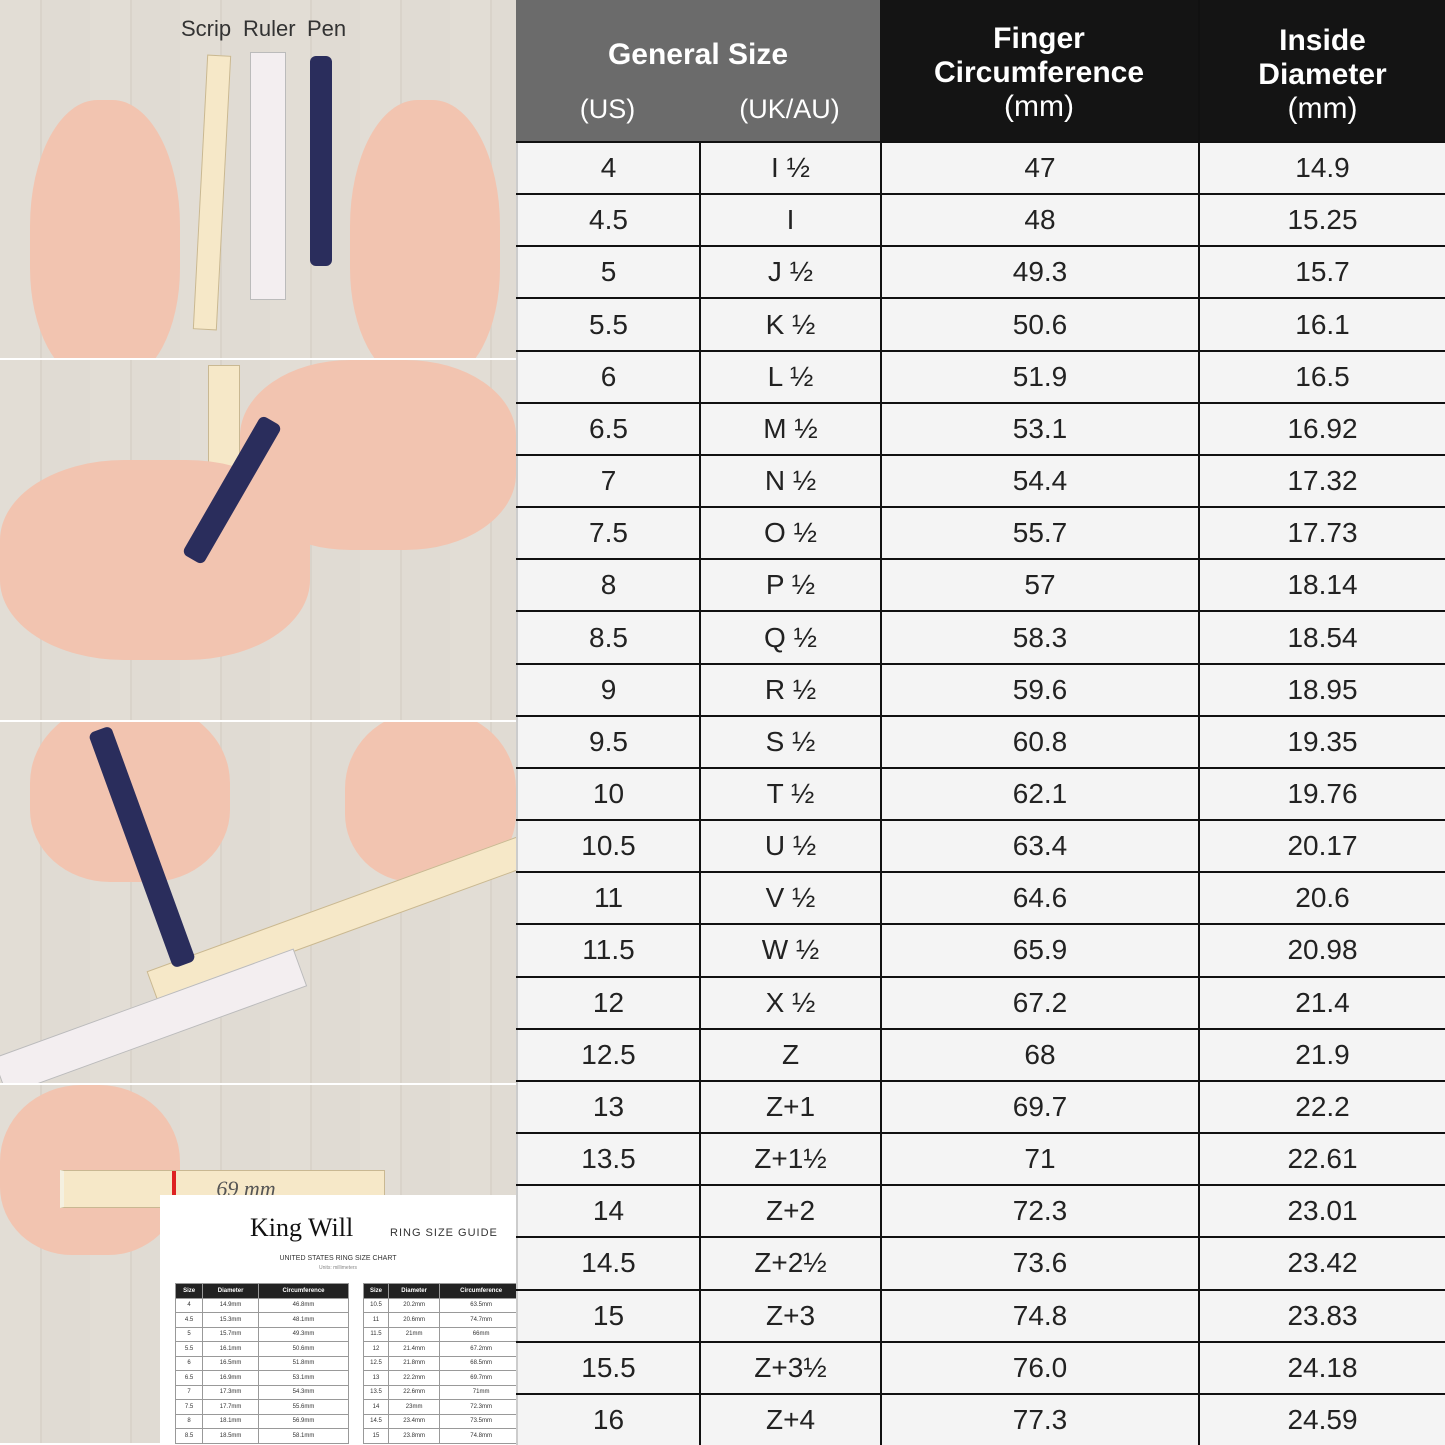 The width and height of the screenshot is (1445, 1445). I want to click on table-row: 14 Z+2 72.3 23.01, so click(980, 1210).